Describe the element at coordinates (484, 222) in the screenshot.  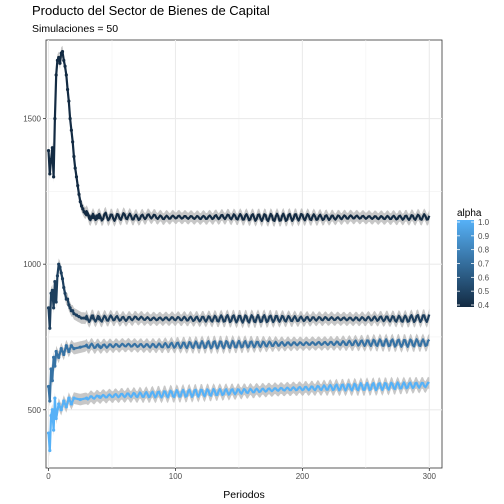
I see `legend-label: 1.0` at that location.